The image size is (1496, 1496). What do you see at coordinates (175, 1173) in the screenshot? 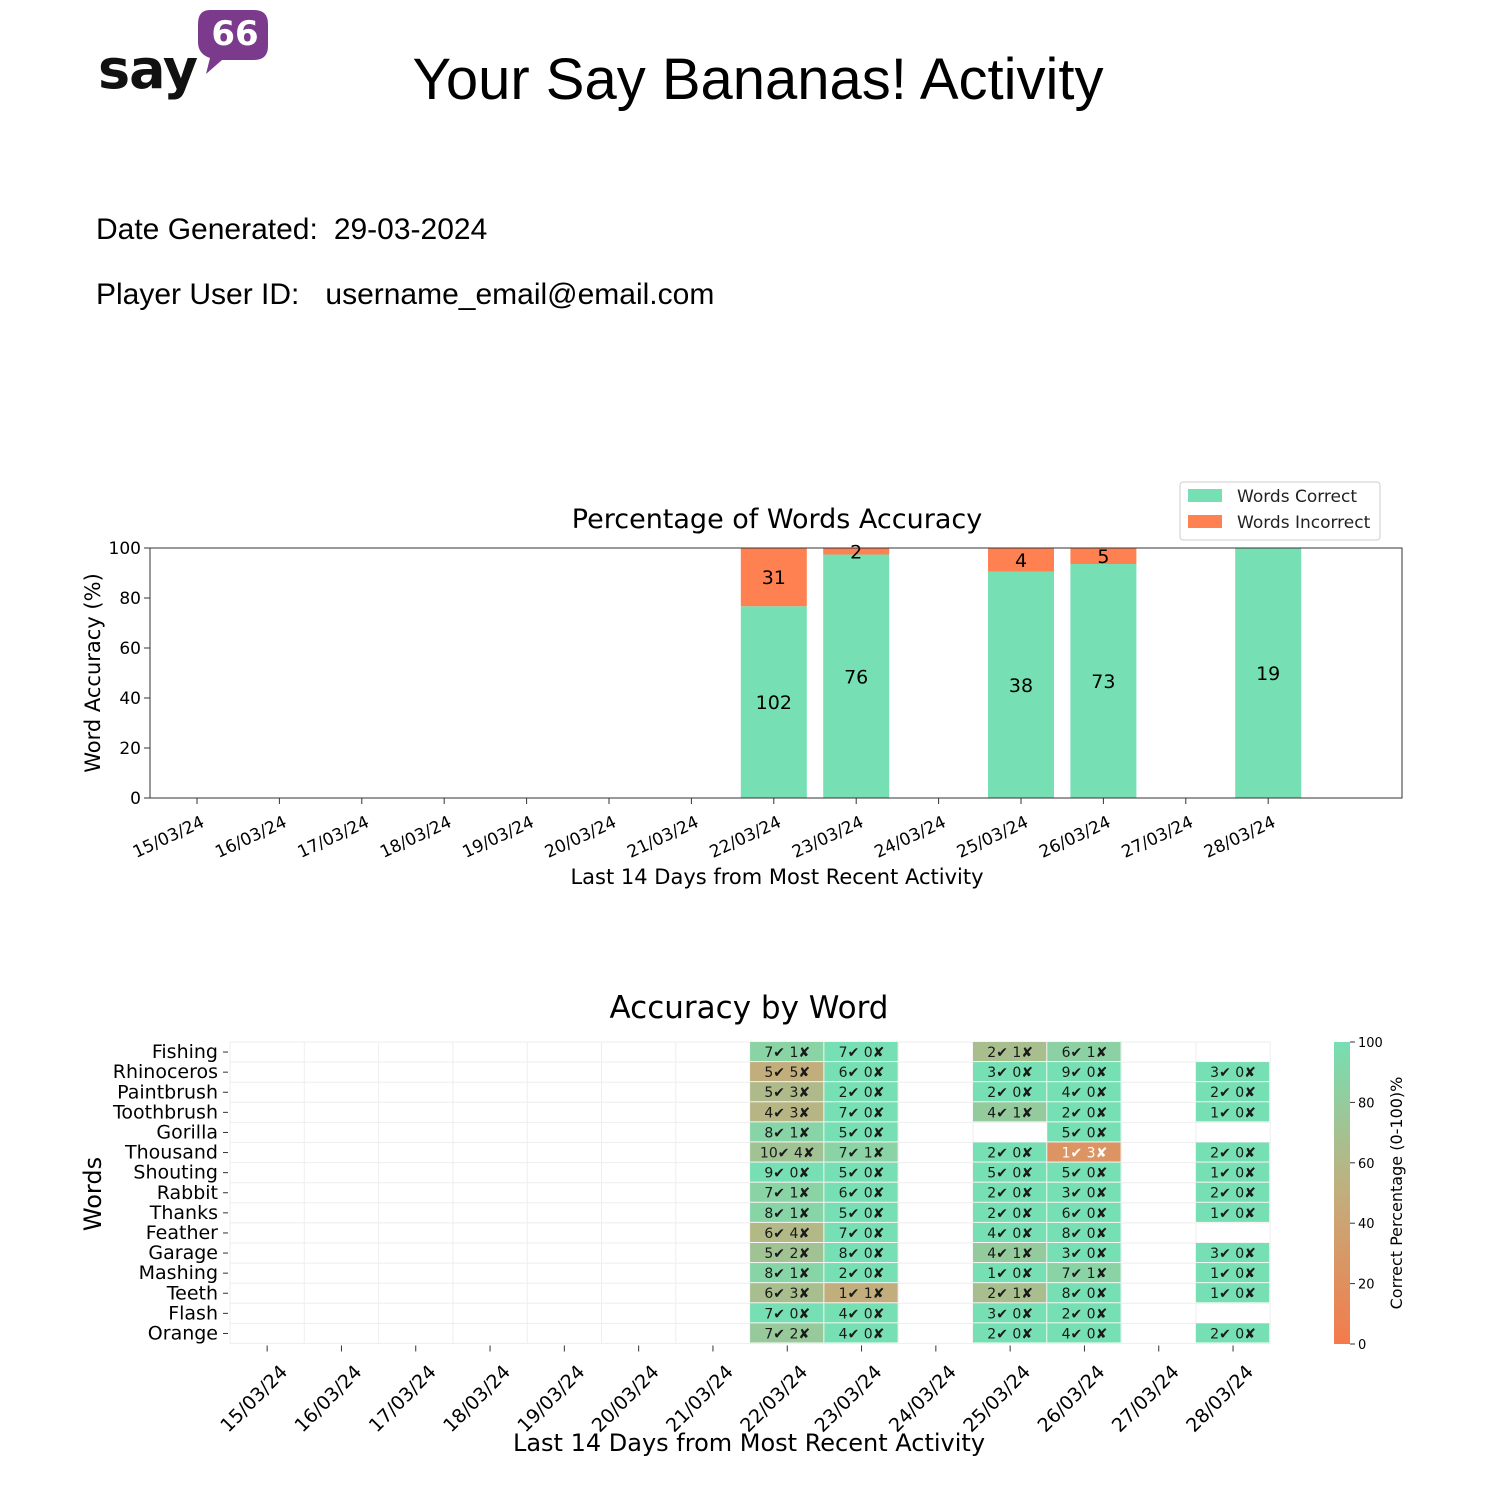
I see `heatmap-row-label: Shouting` at bounding box center [175, 1173].